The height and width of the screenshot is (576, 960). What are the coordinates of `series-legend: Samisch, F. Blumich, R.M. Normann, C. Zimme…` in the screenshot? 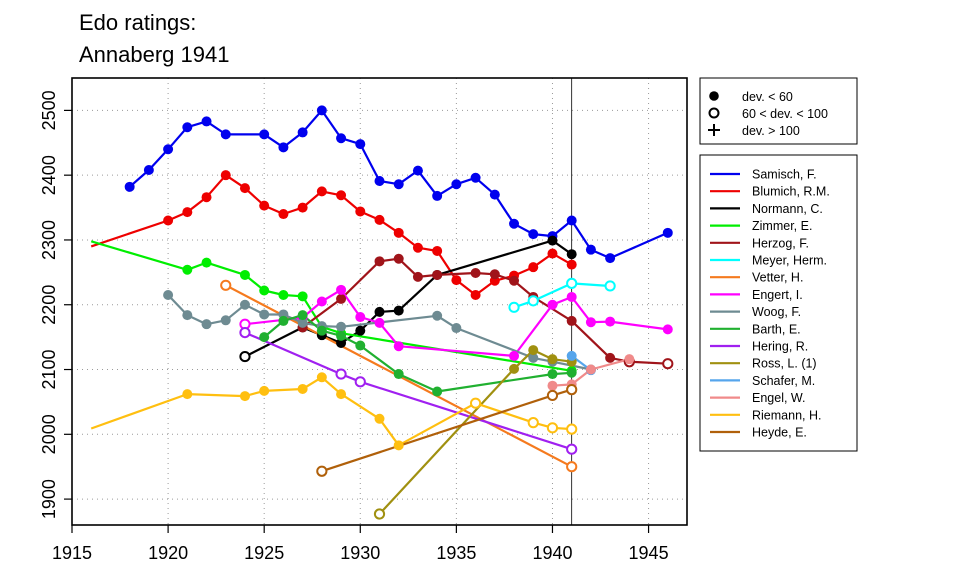 It's located at (778, 303).